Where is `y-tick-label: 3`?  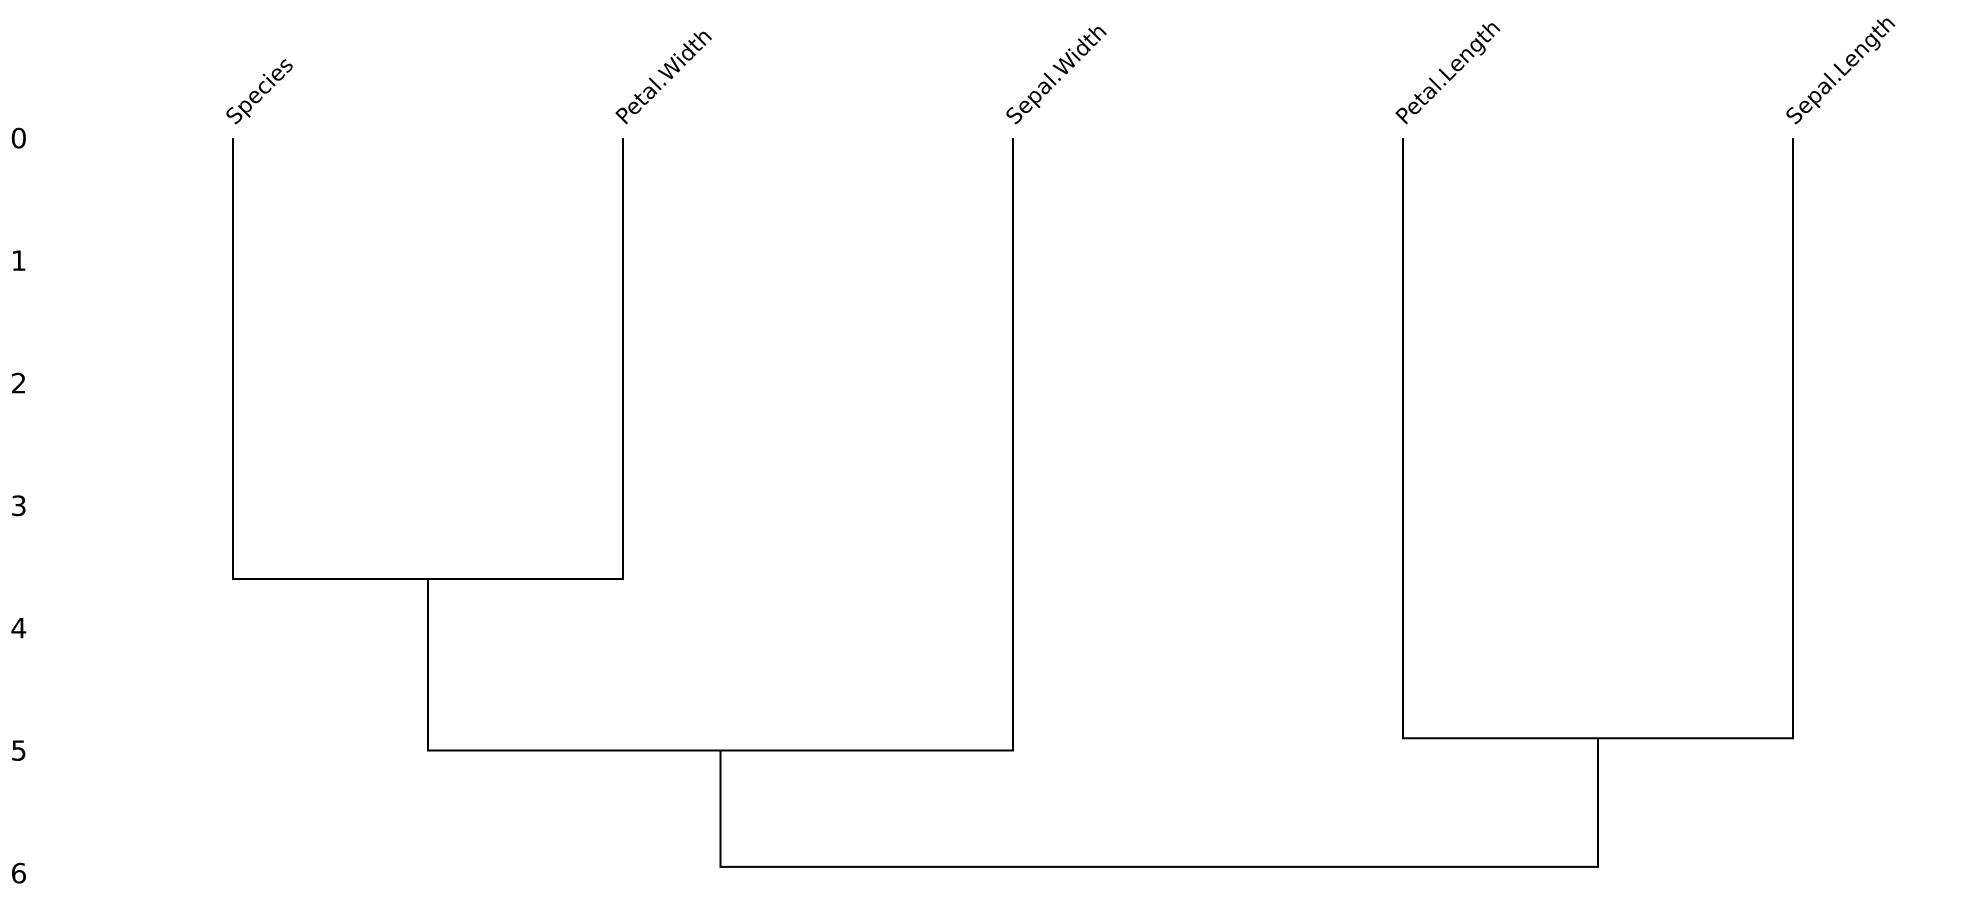
y-tick-label: 3 is located at coordinates (19, 506).